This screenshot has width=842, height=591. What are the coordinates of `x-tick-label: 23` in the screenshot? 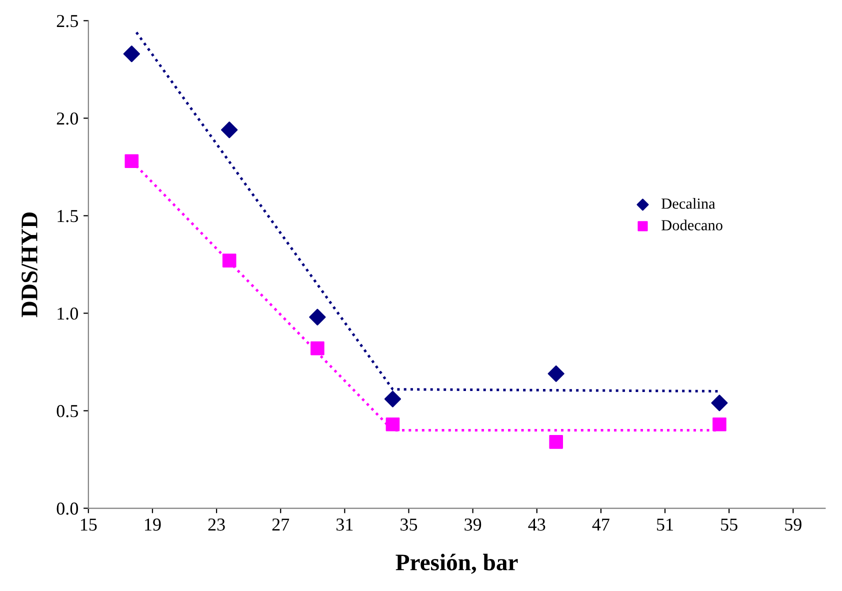 It's located at (216, 524).